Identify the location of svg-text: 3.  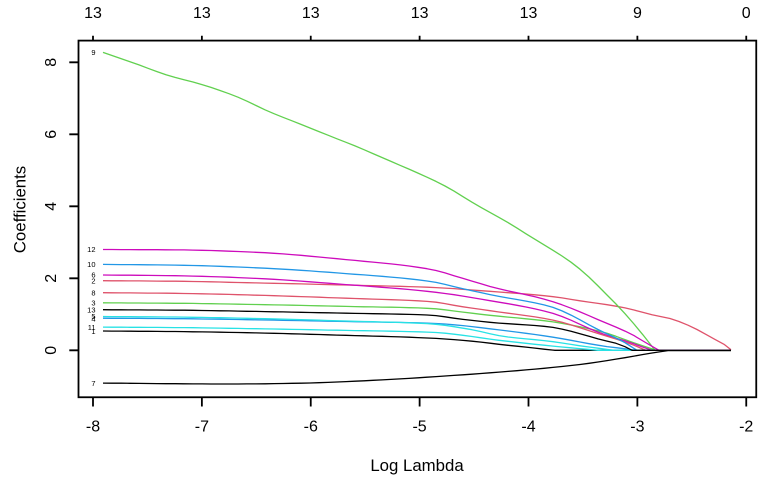
(93, 303).